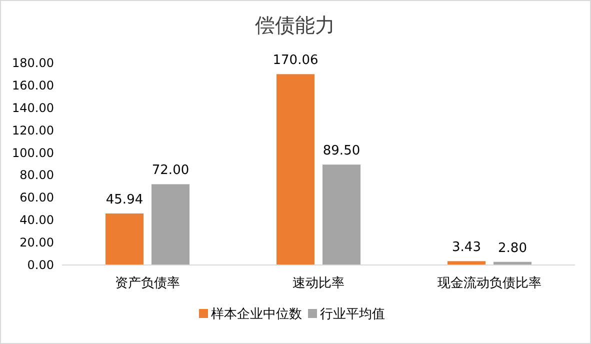  Describe the element at coordinates (40, 265) in the screenshot. I see `y-tick-label: 0.00` at that location.